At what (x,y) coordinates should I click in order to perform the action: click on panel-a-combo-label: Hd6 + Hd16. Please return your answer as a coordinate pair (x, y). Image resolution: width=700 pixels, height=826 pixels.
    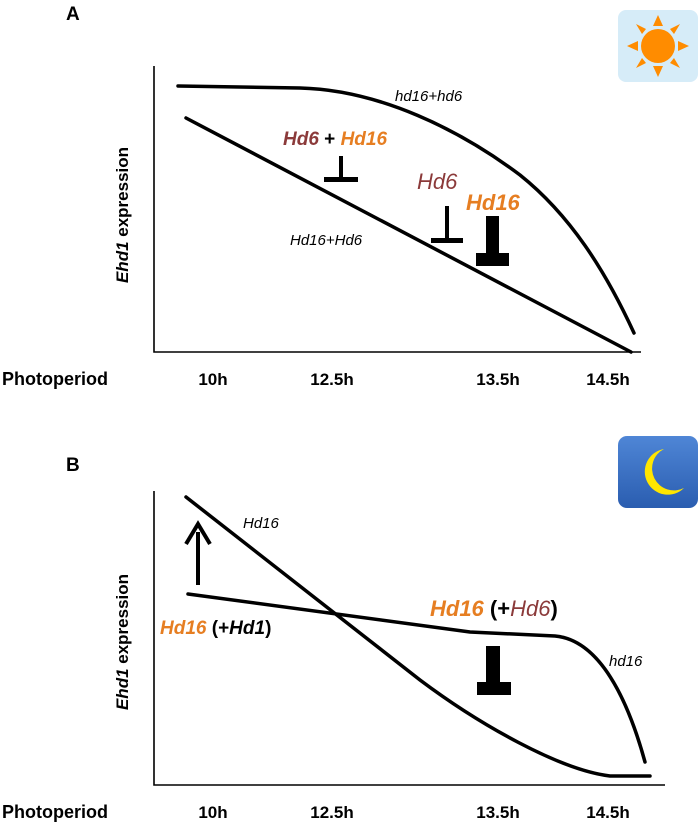
    Looking at the image, I should click on (335, 139).